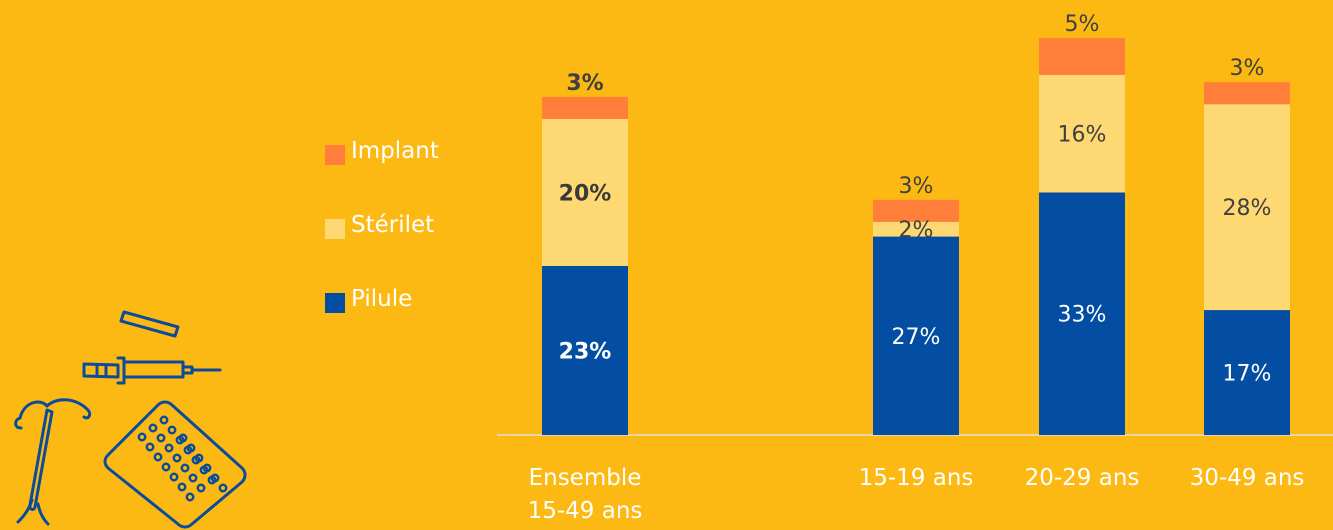  I want to click on data-label-pilule-3: 17%, so click(1247, 374).